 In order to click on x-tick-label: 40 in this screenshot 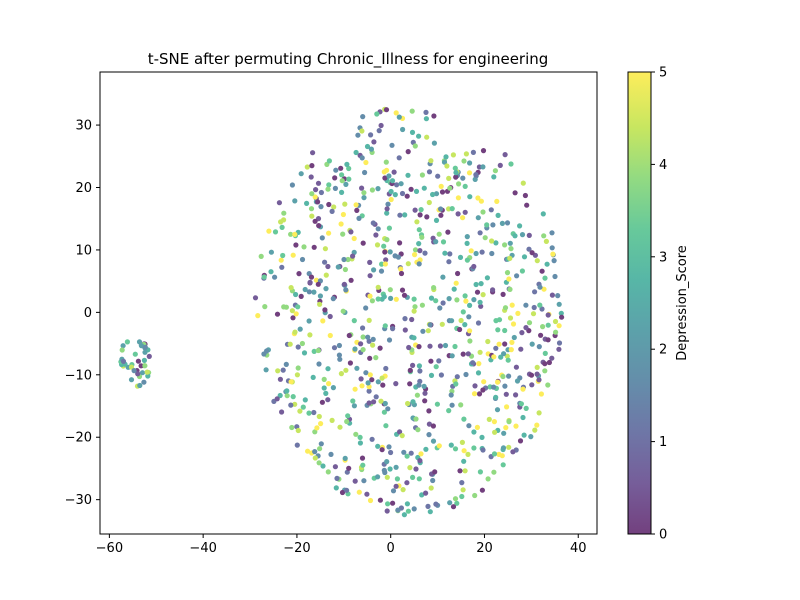, I will do `click(578, 548)`.